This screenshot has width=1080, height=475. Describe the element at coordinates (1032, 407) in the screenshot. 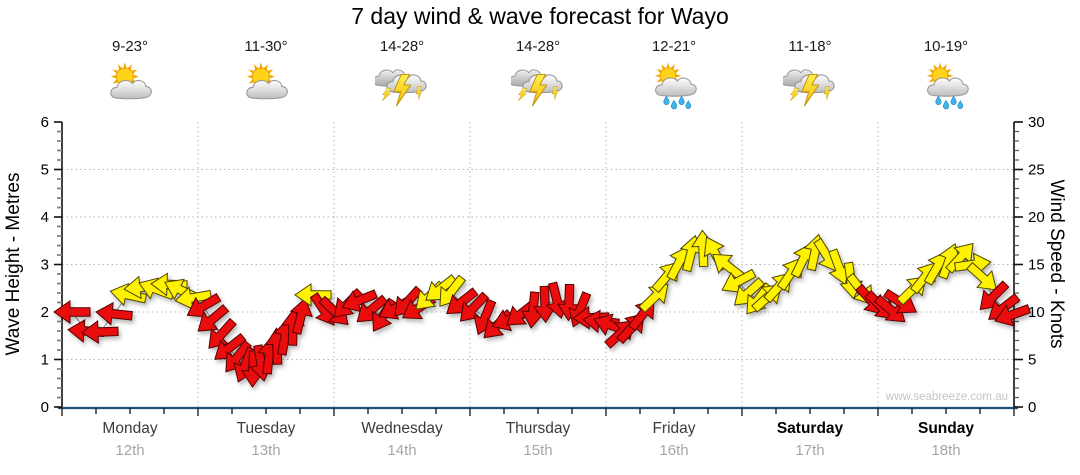

I see `wind-axis-tick-label: 0` at that location.